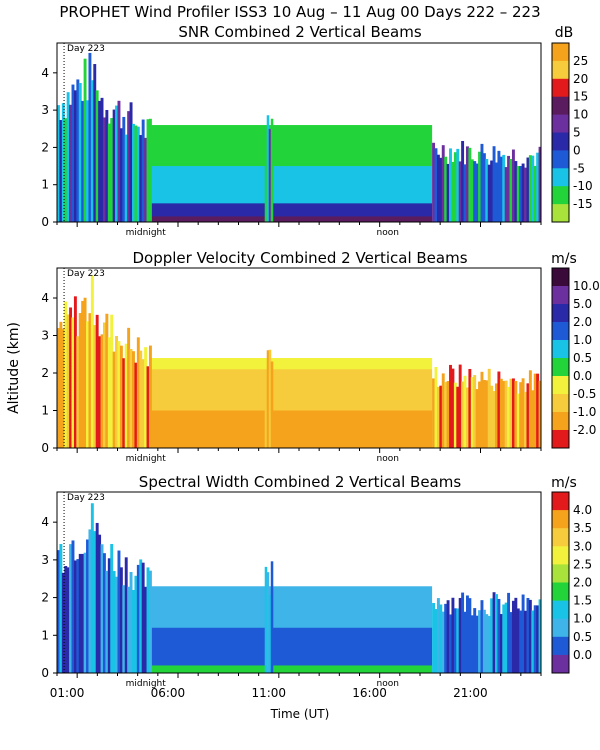 The width and height of the screenshot is (600, 750). What do you see at coordinates (577, 133) in the screenshot?
I see `colorbar-label: 5` at bounding box center [577, 133].